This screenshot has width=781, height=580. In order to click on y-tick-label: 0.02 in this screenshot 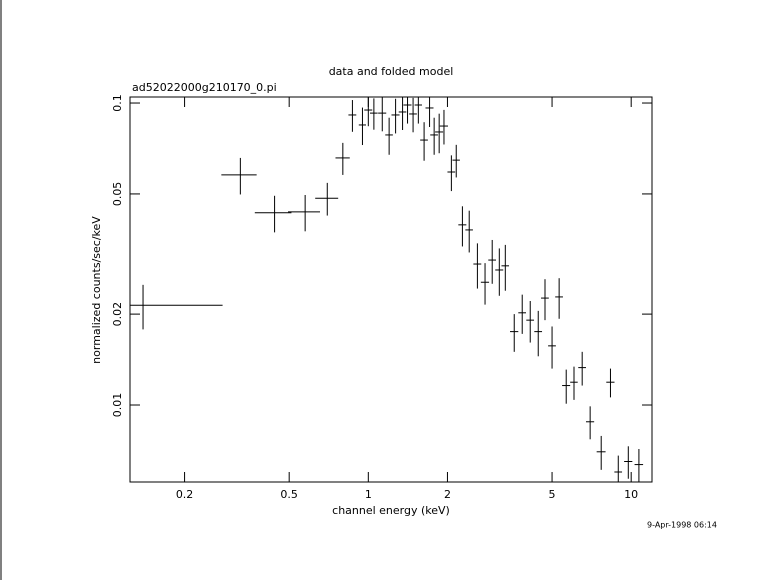, I will do `click(117, 314)`.